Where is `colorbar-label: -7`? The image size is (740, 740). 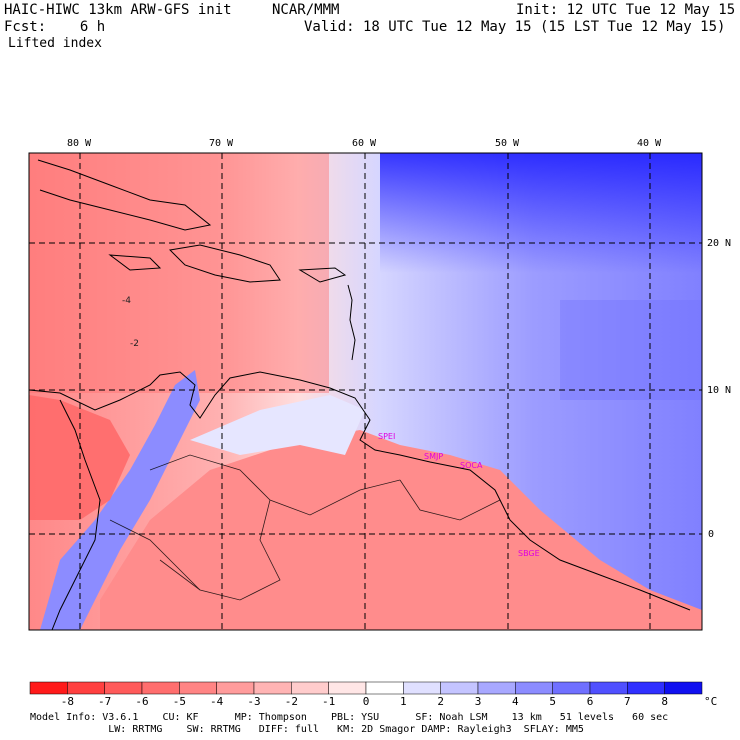
colorbar-label: -7 is located at coordinates (104, 701).